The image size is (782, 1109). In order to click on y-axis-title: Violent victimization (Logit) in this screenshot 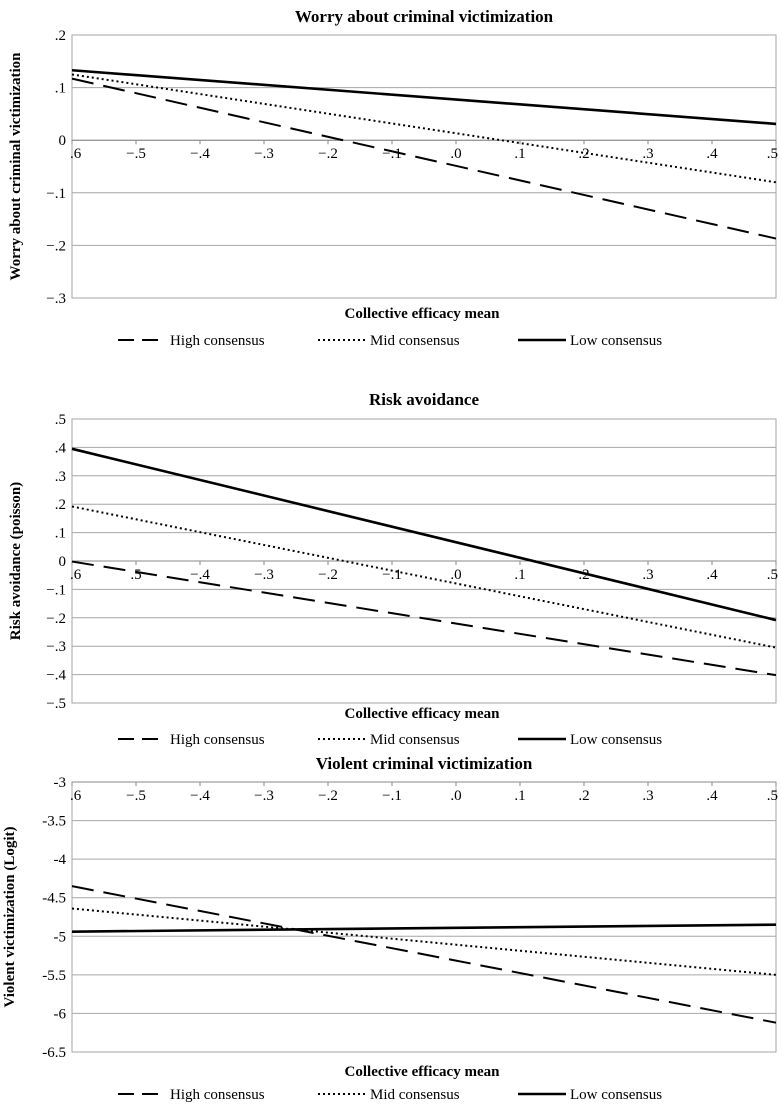, I will do `click(10, 916)`.